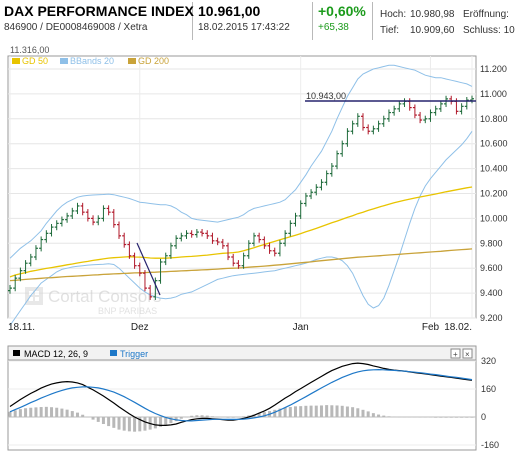  I want to click on macd-y-tick-label: 320, so click(488, 361).